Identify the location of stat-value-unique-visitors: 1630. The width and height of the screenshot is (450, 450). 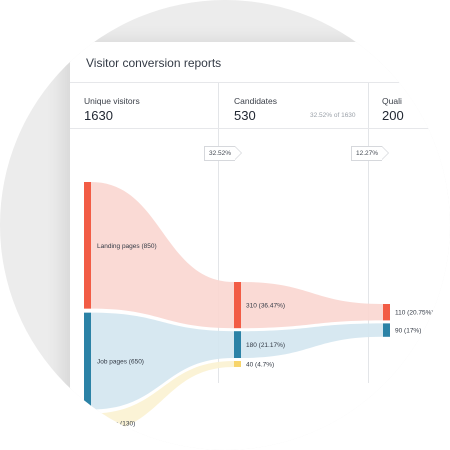
(98, 115).